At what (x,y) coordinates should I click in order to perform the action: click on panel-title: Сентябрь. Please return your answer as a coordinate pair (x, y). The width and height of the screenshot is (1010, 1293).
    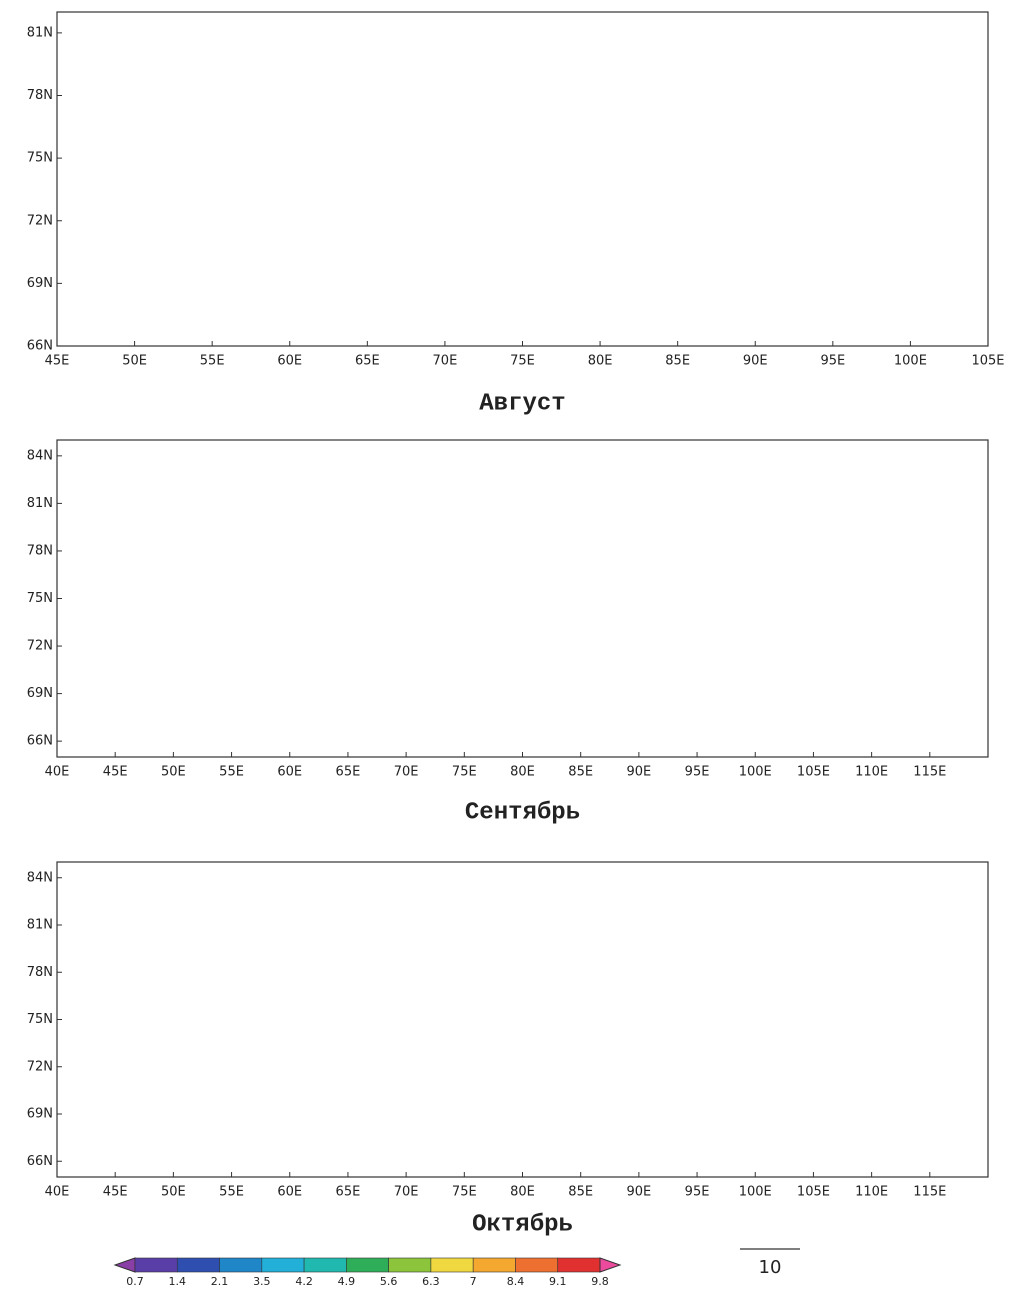
    Looking at the image, I should click on (522, 812).